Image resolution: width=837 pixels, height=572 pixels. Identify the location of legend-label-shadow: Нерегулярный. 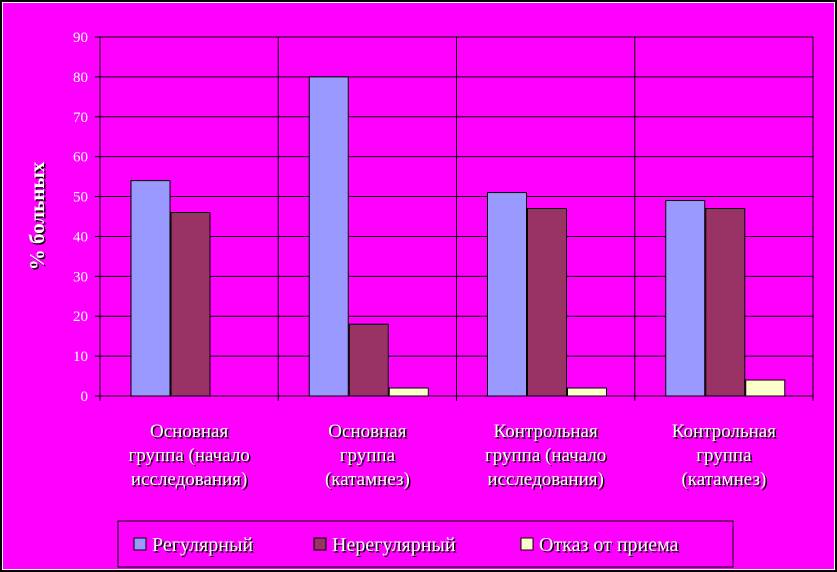
(396, 547).